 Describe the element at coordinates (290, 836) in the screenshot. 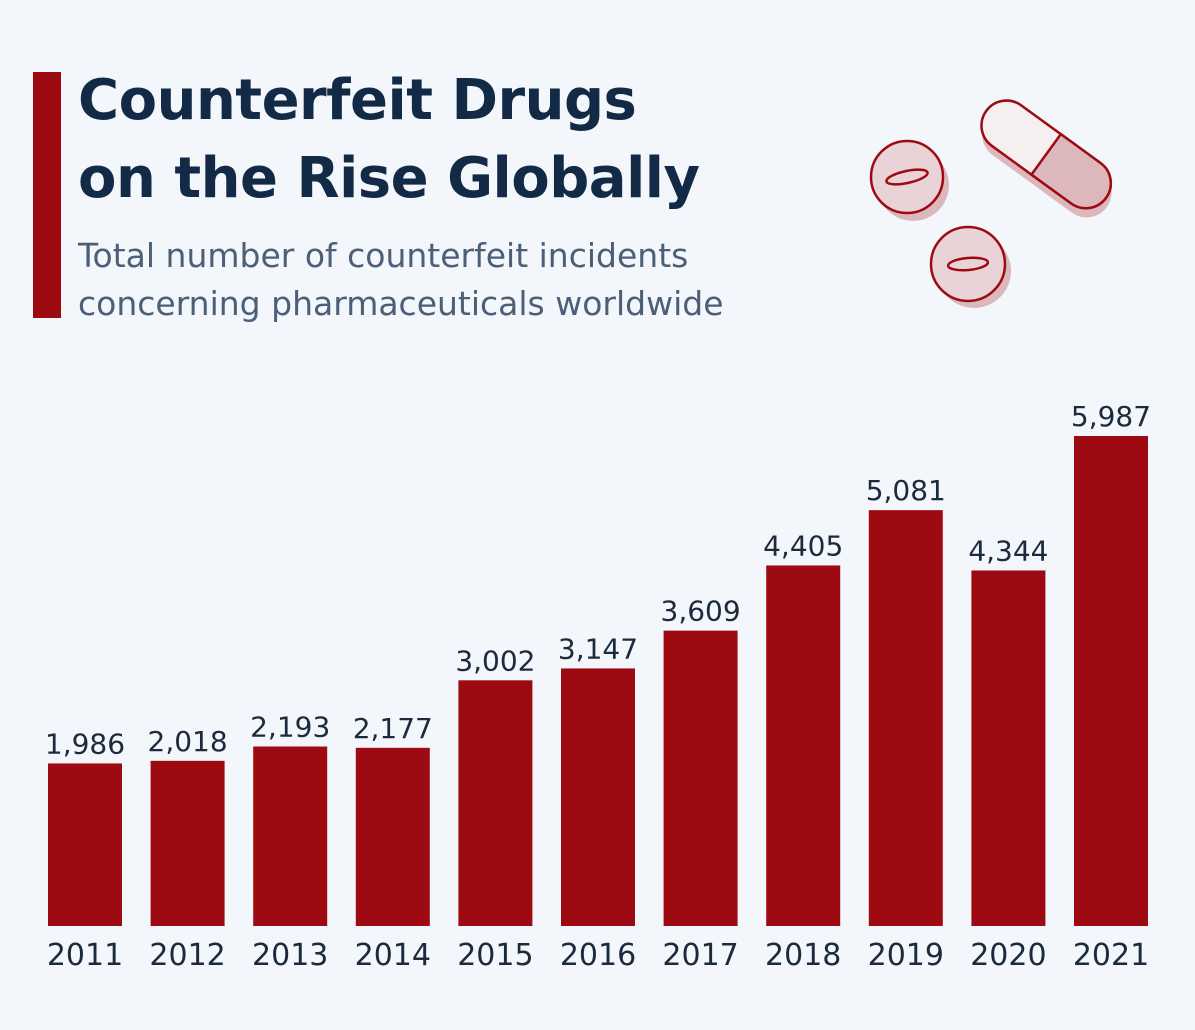

I see `bar-2013` at that location.